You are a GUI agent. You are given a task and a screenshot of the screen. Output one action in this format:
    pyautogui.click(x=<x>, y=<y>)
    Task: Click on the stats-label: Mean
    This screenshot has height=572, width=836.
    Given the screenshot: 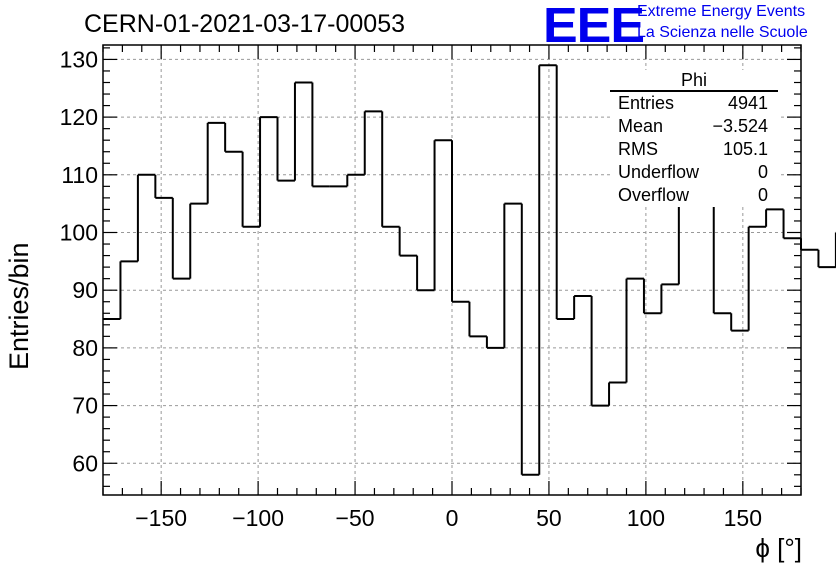 What is the action you would take?
    pyautogui.click(x=641, y=126)
    